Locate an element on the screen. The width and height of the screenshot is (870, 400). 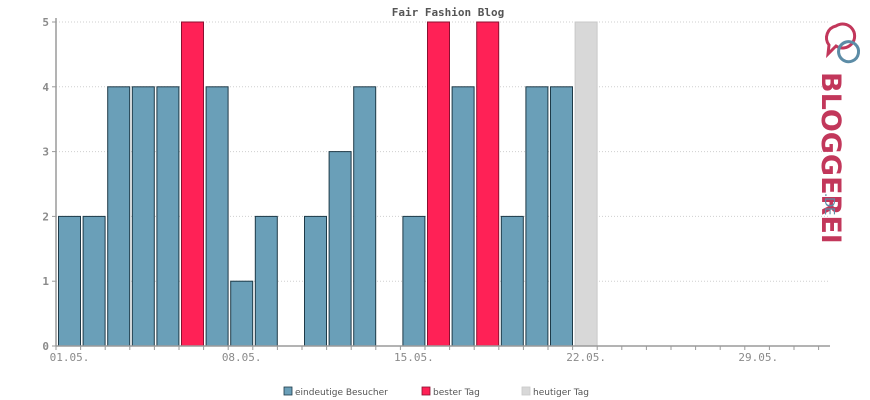
x-tick-label: 15.05. is located at coordinates (414, 357).